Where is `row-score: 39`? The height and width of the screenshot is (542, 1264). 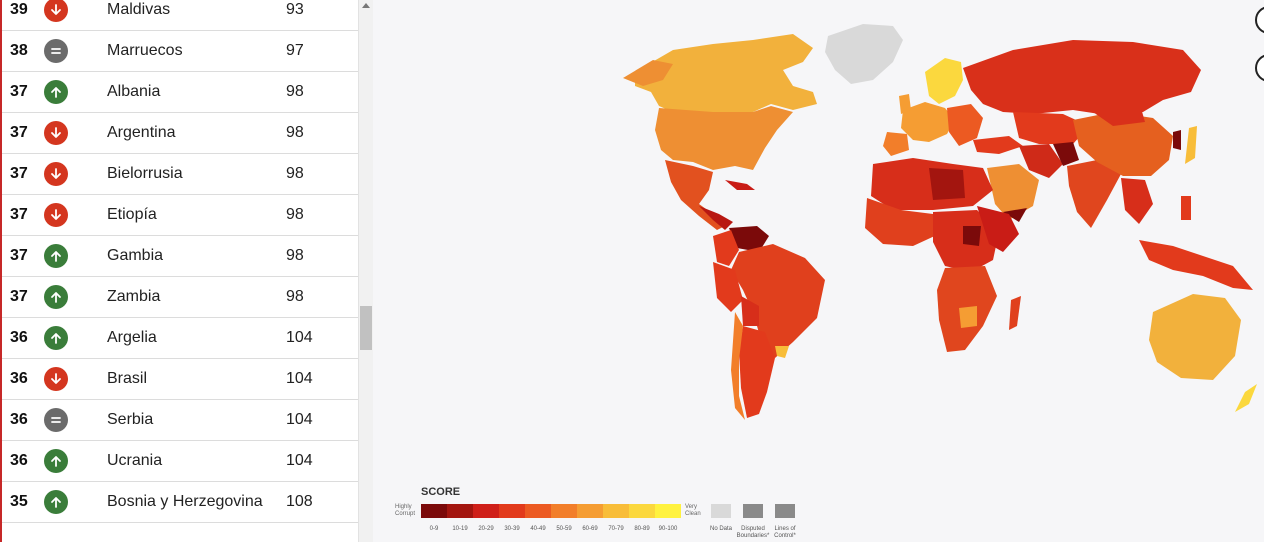
row-score: 39 is located at coordinates (19, 9).